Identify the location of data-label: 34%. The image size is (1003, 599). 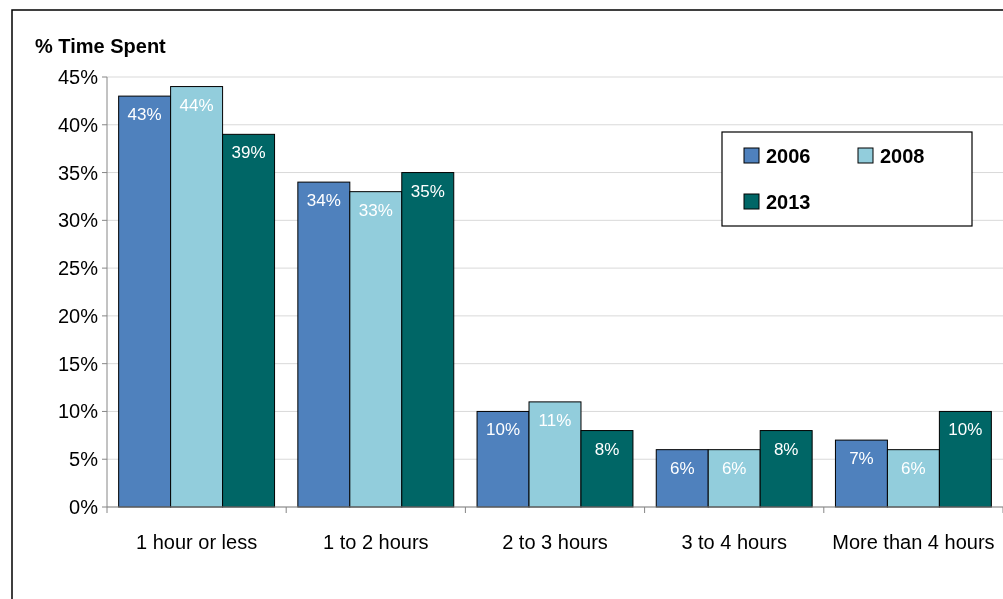
(323, 201).